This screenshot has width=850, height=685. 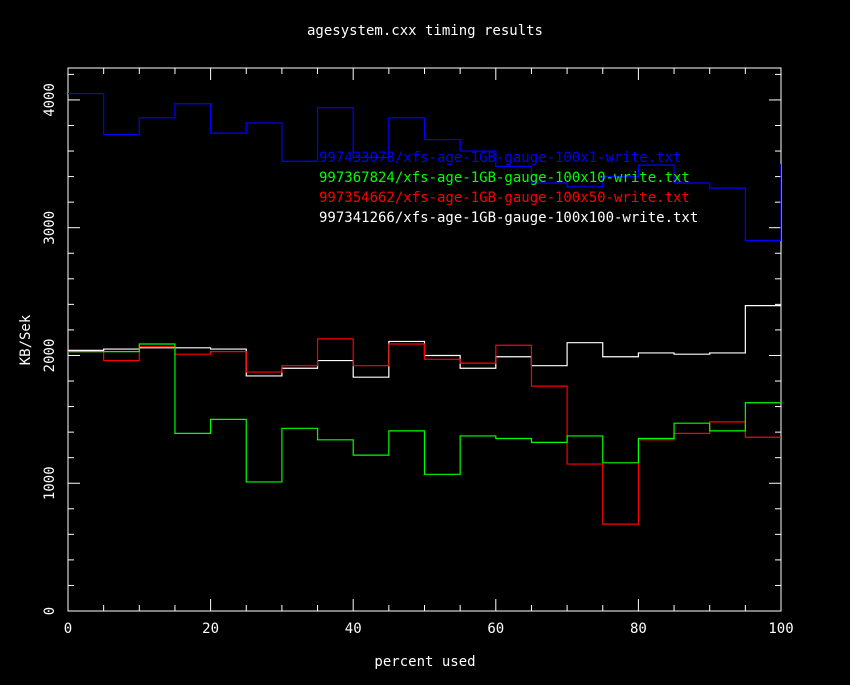 I want to click on y-tick-label: 4000, so click(x=50, y=100).